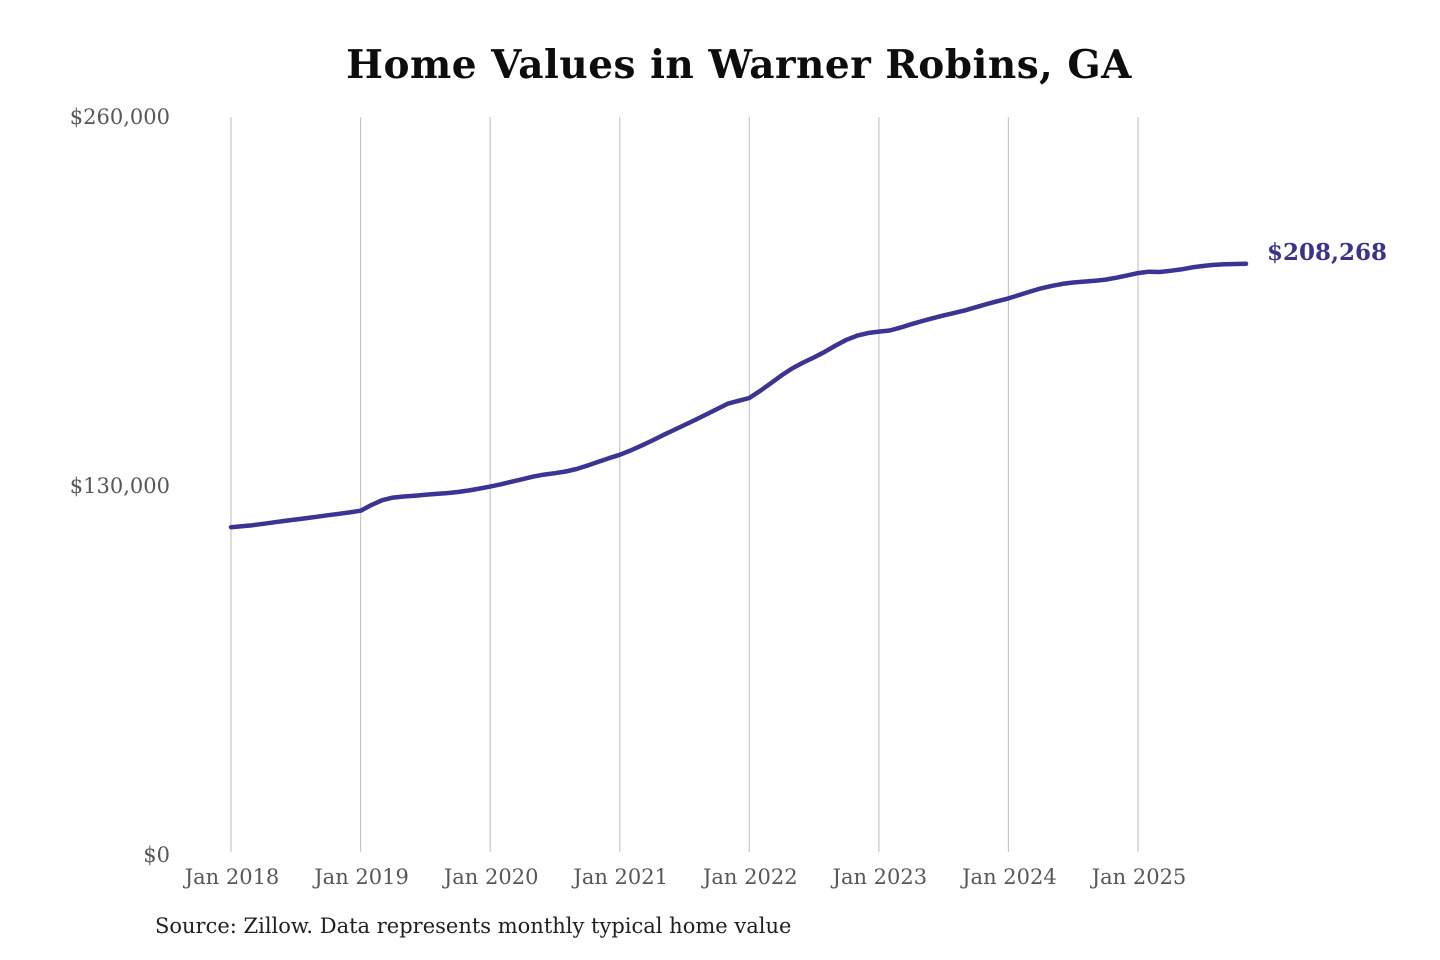 This screenshot has width=1440, height=960. What do you see at coordinates (1138, 877) in the screenshot?
I see `x-axis-tick-label: Jan 2025` at bounding box center [1138, 877].